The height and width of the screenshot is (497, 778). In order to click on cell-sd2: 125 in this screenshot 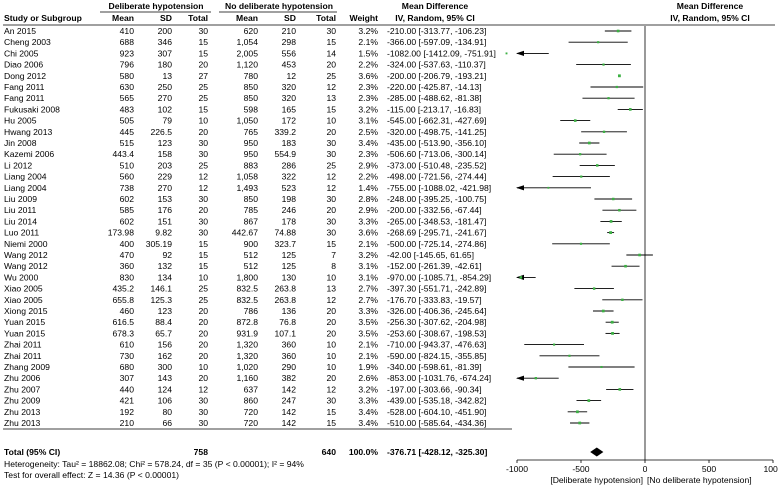, I will do `click(289, 255)`.